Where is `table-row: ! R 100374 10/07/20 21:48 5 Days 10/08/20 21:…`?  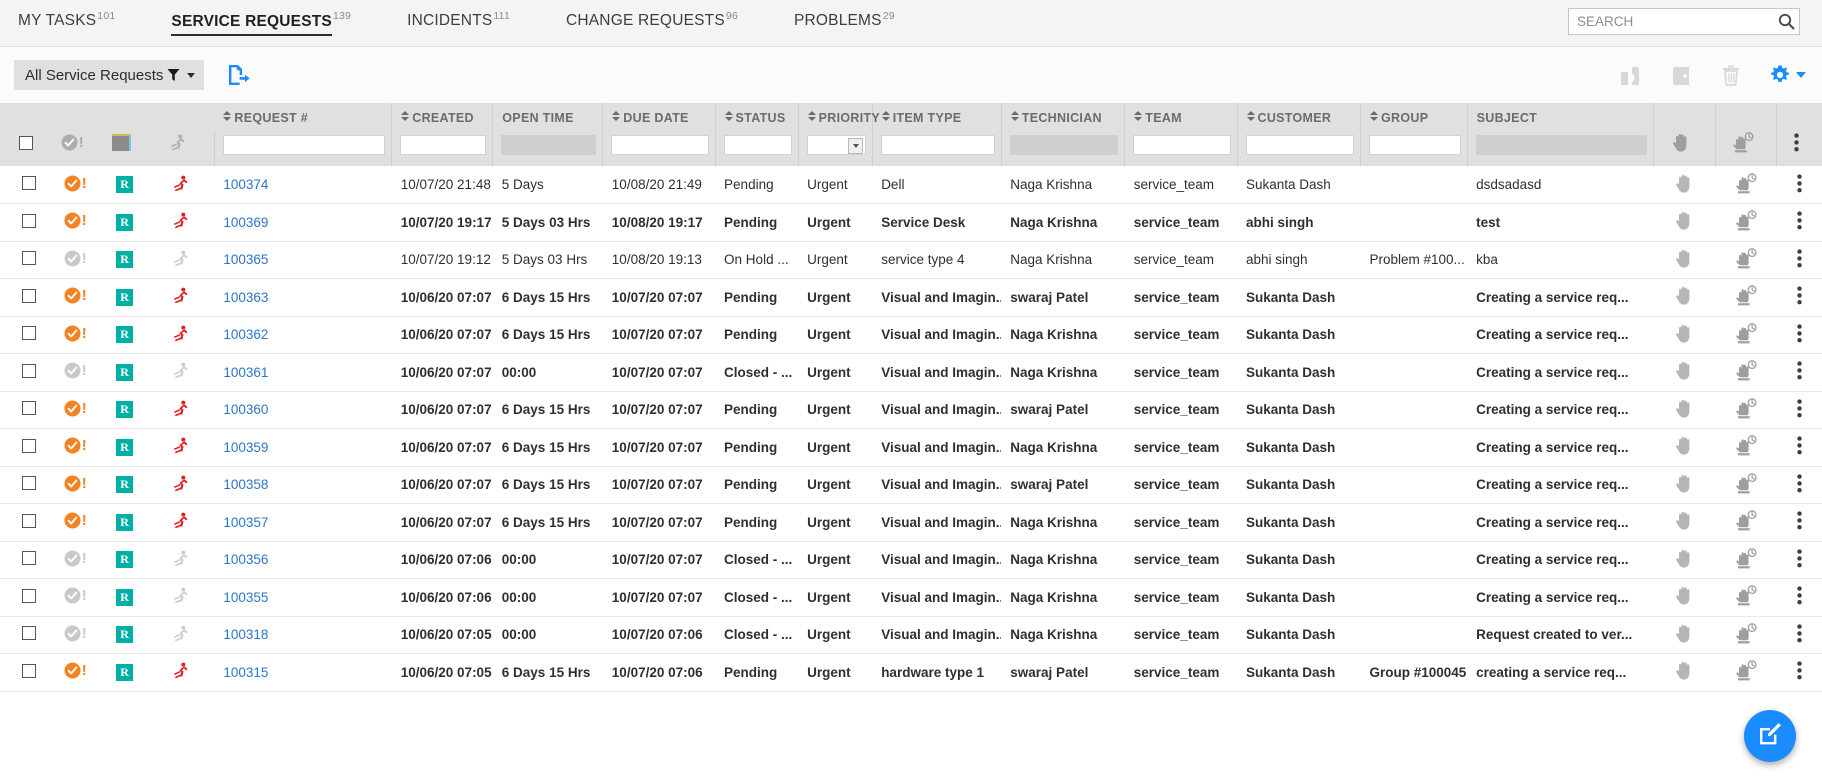
table-row: ! R 100374 10/07/20 21:48 5 Days 10/08/20 21:… is located at coordinates (911, 185).